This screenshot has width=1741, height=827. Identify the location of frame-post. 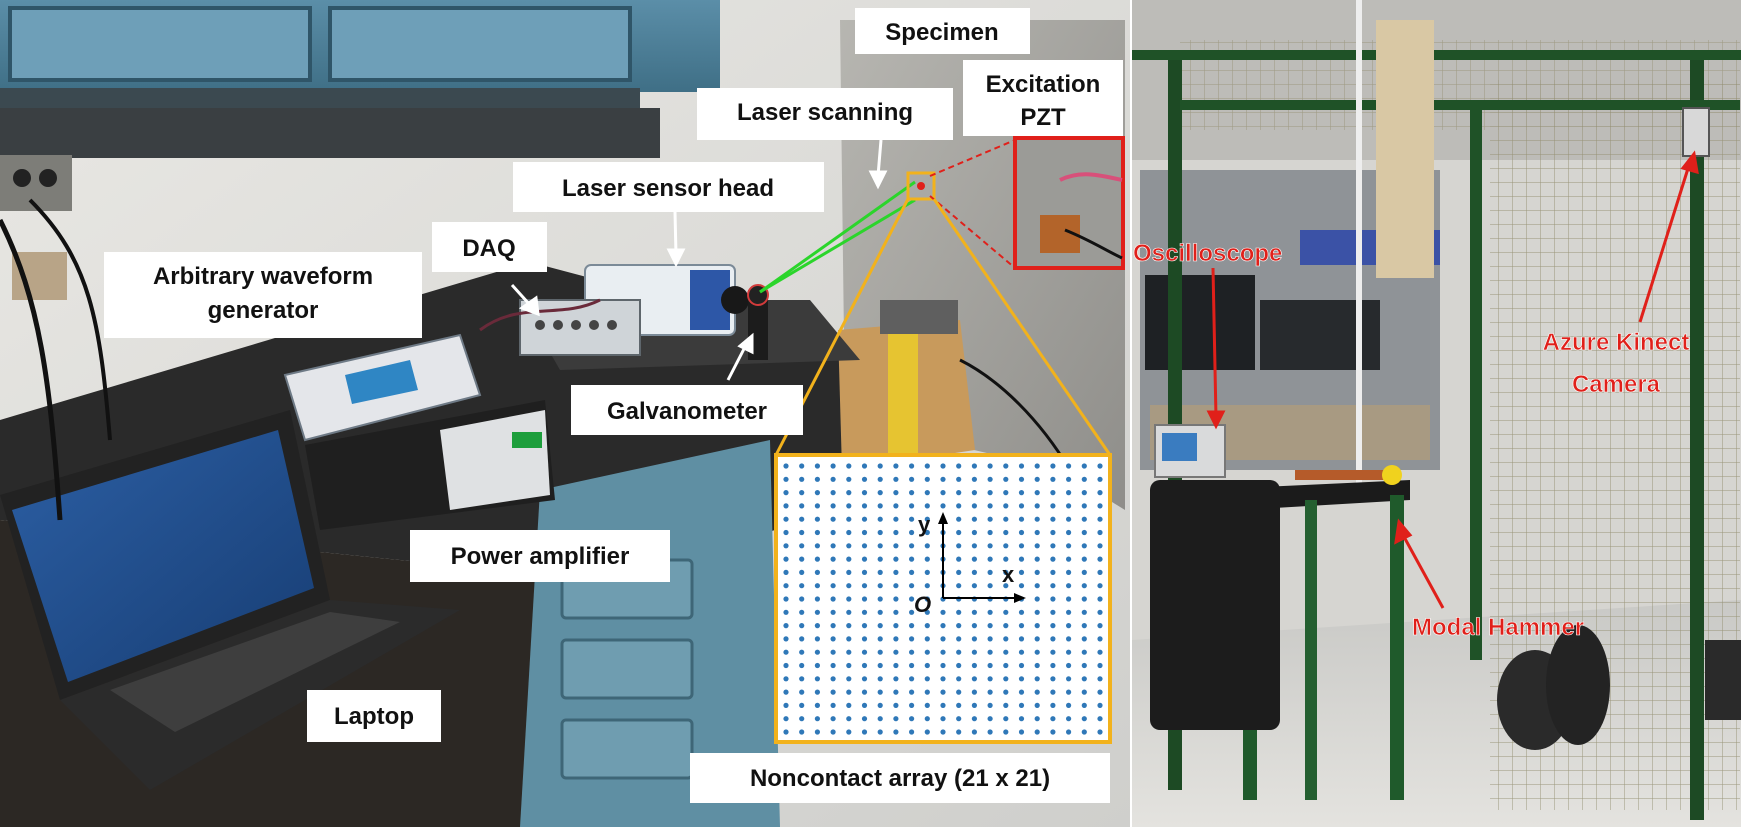
(1476, 380).